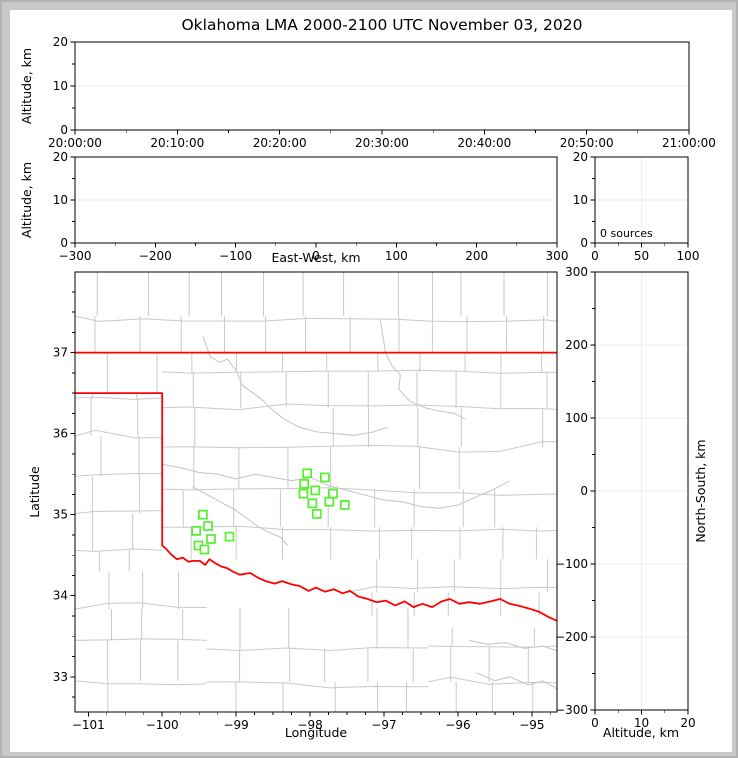 The width and height of the screenshot is (738, 758). What do you see at coordinates (641, 256) in the screenshot?
I see `tick-label: 50` at bounding box center [641, 256].